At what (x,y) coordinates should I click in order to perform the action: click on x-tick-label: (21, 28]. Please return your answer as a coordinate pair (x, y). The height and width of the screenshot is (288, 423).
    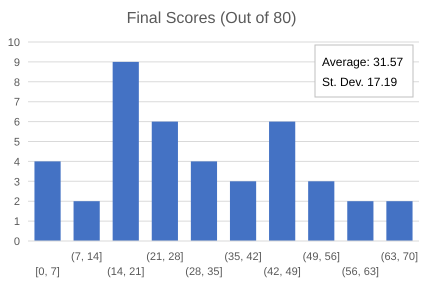
    Looking at the image, I should click on (165, 257).